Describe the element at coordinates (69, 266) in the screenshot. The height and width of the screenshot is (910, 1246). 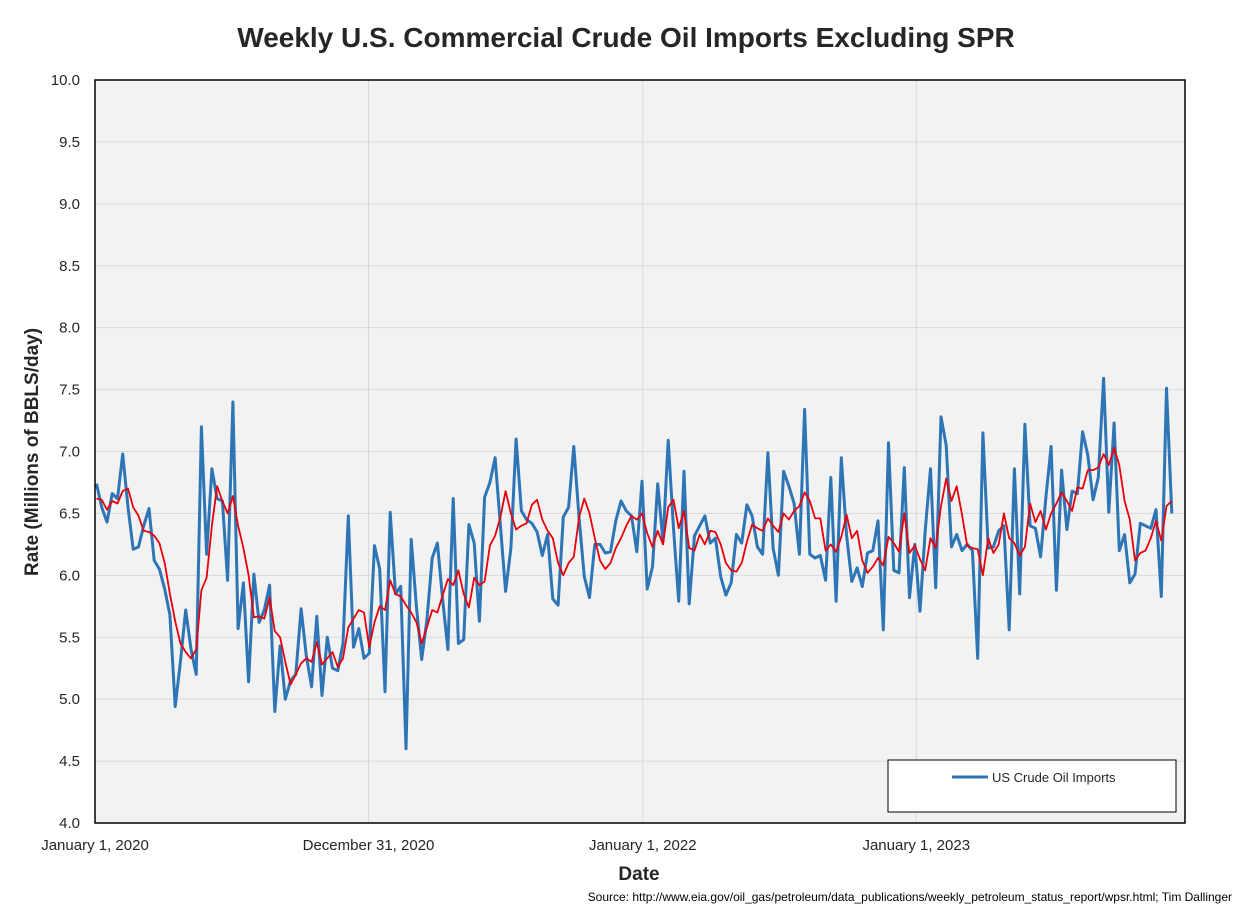
I see `y-tick-label: 8.5` at that location.